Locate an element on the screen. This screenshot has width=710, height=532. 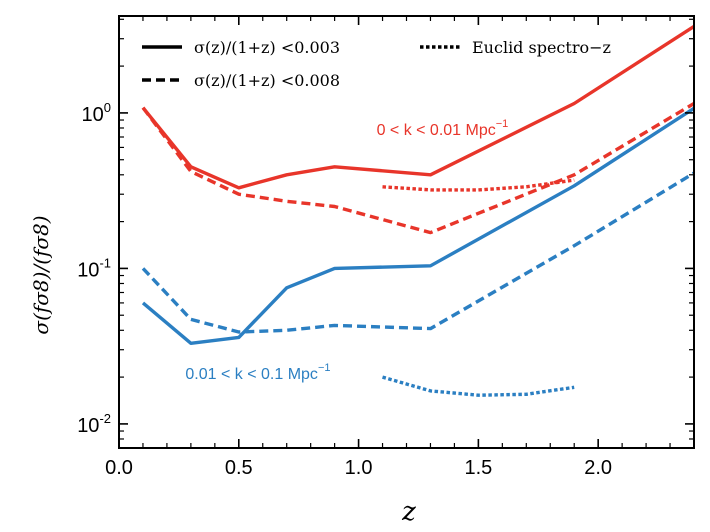
annotation-k-range-2: 0.01 < k < 0.1 Mpc−1 is located at coordinates (257, 372).